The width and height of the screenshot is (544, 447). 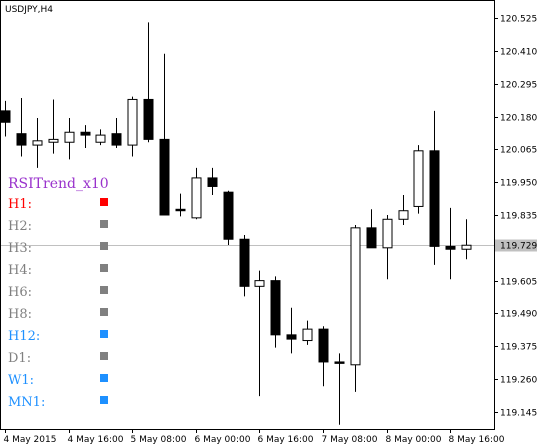 What do you see at coordinates (58, 336) in the screenshot?
I see `indicator-row: H12:` at bounding box center [58, 336].